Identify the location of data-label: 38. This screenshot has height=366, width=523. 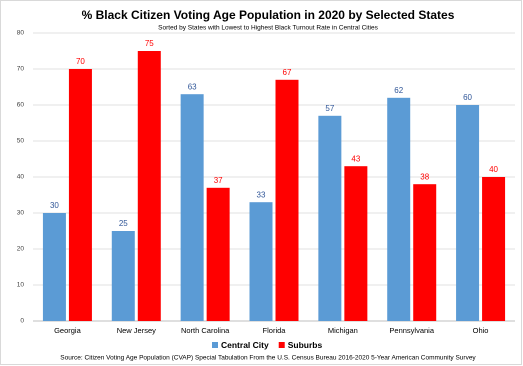
(424, 176).